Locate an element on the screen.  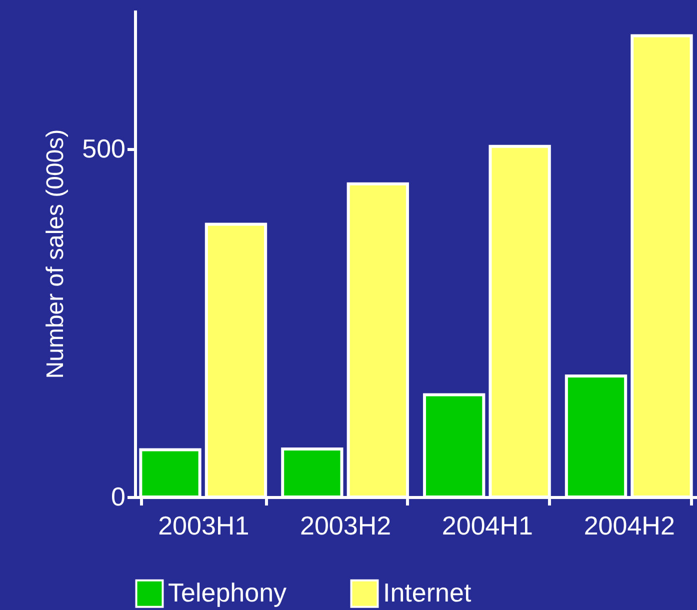
x-tick-label: 2004H1 is located at coordinates (487, 525).